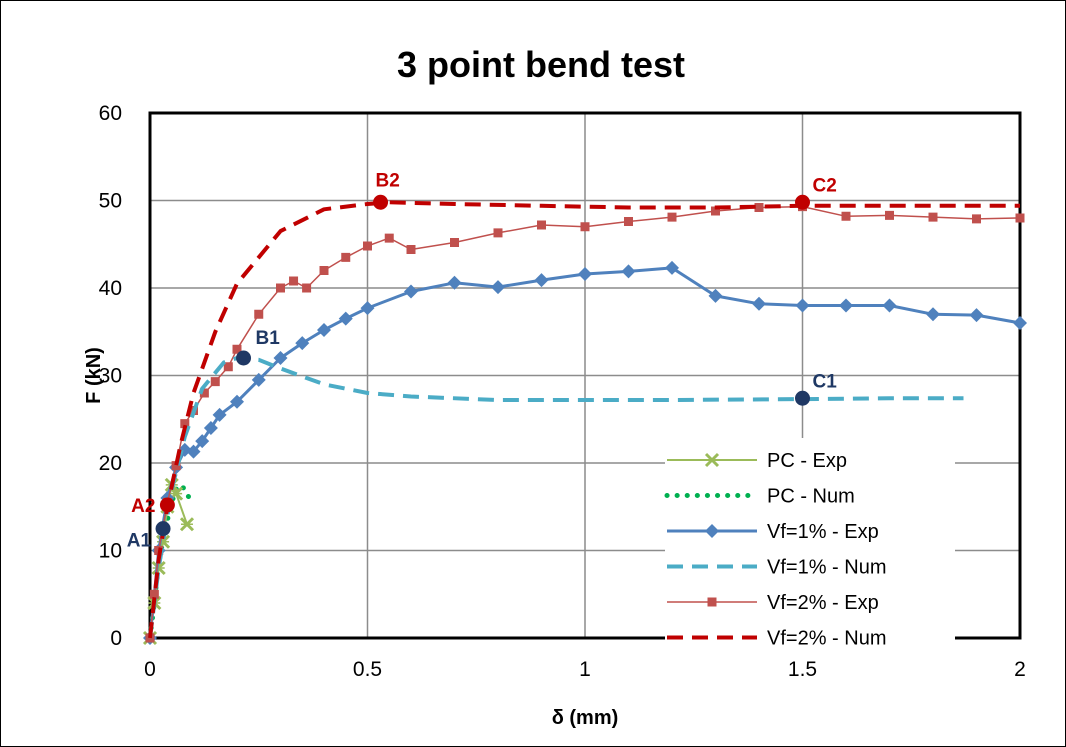 The image size is (1066, 747). I want to click on annotation-a2: A2, so click(153, 506).